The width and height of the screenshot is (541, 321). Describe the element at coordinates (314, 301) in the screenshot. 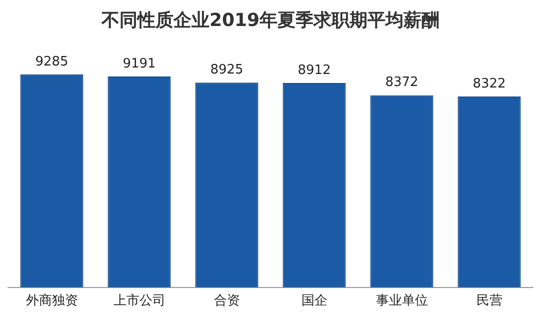

I see `x-tick-label: 国企` at that location.